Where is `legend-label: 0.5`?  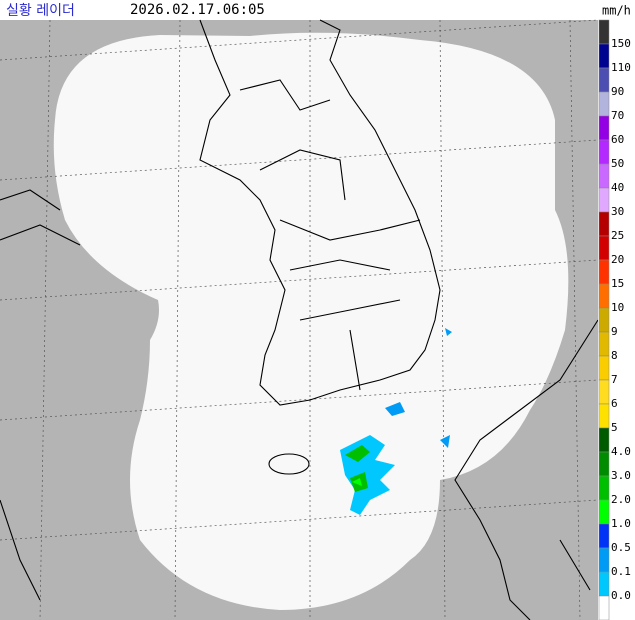 legend-label: 0.5 is located at coordinates (621, 547).